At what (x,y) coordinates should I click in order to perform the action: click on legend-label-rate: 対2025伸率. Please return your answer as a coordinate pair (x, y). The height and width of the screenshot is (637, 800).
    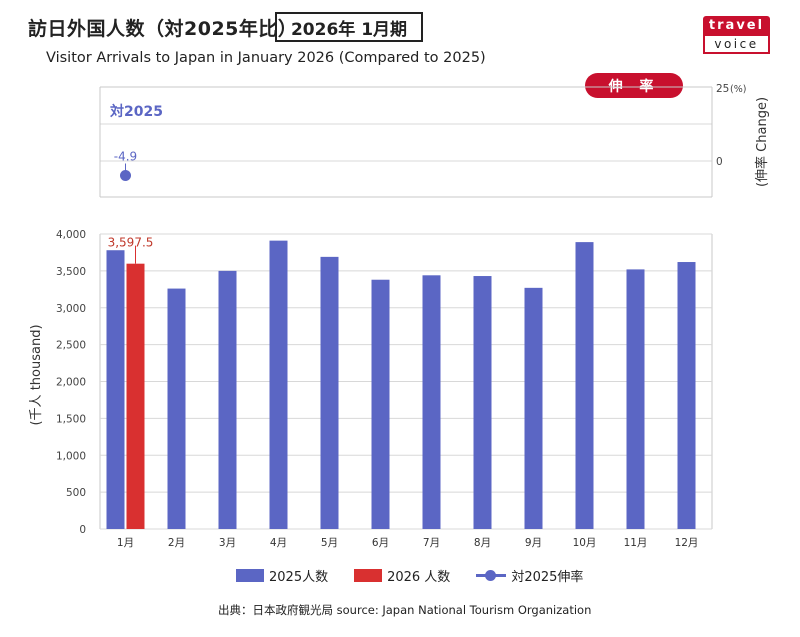
    Looking at the image, I should click on (547, 577).